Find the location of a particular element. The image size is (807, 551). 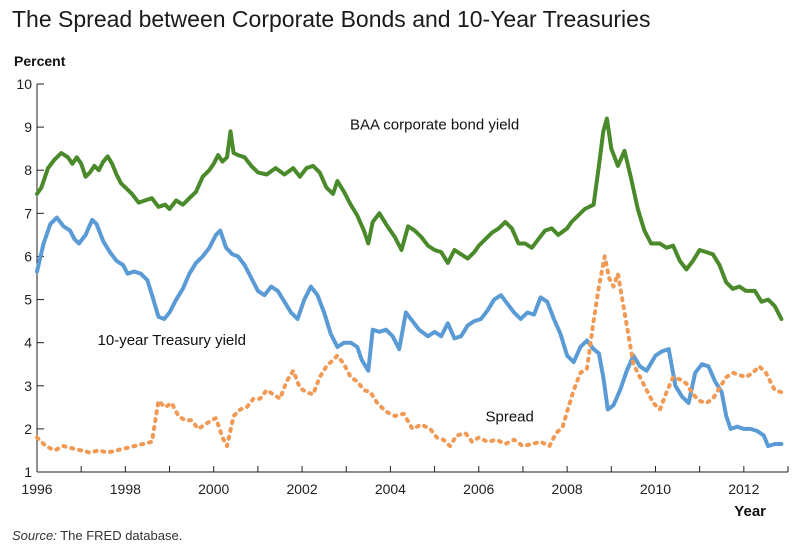

source-label: Source: is located at coordinates (34, 535).